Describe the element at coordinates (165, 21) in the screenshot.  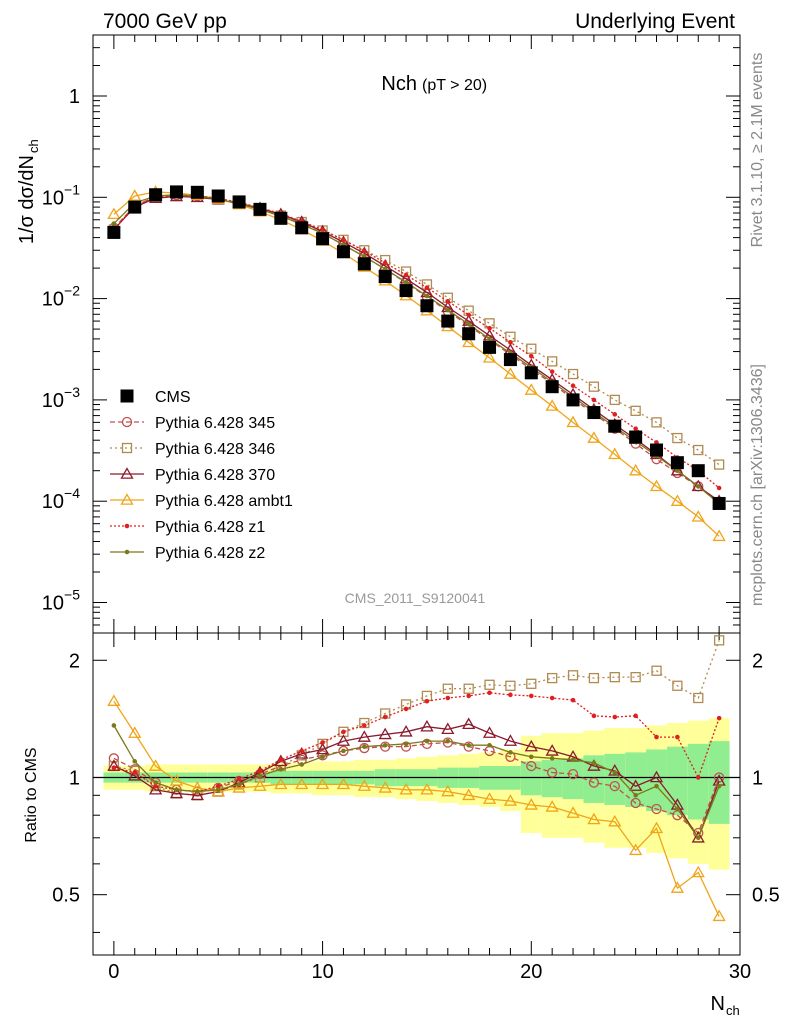
I see `header-left: 7000 GeV pp` at that location.